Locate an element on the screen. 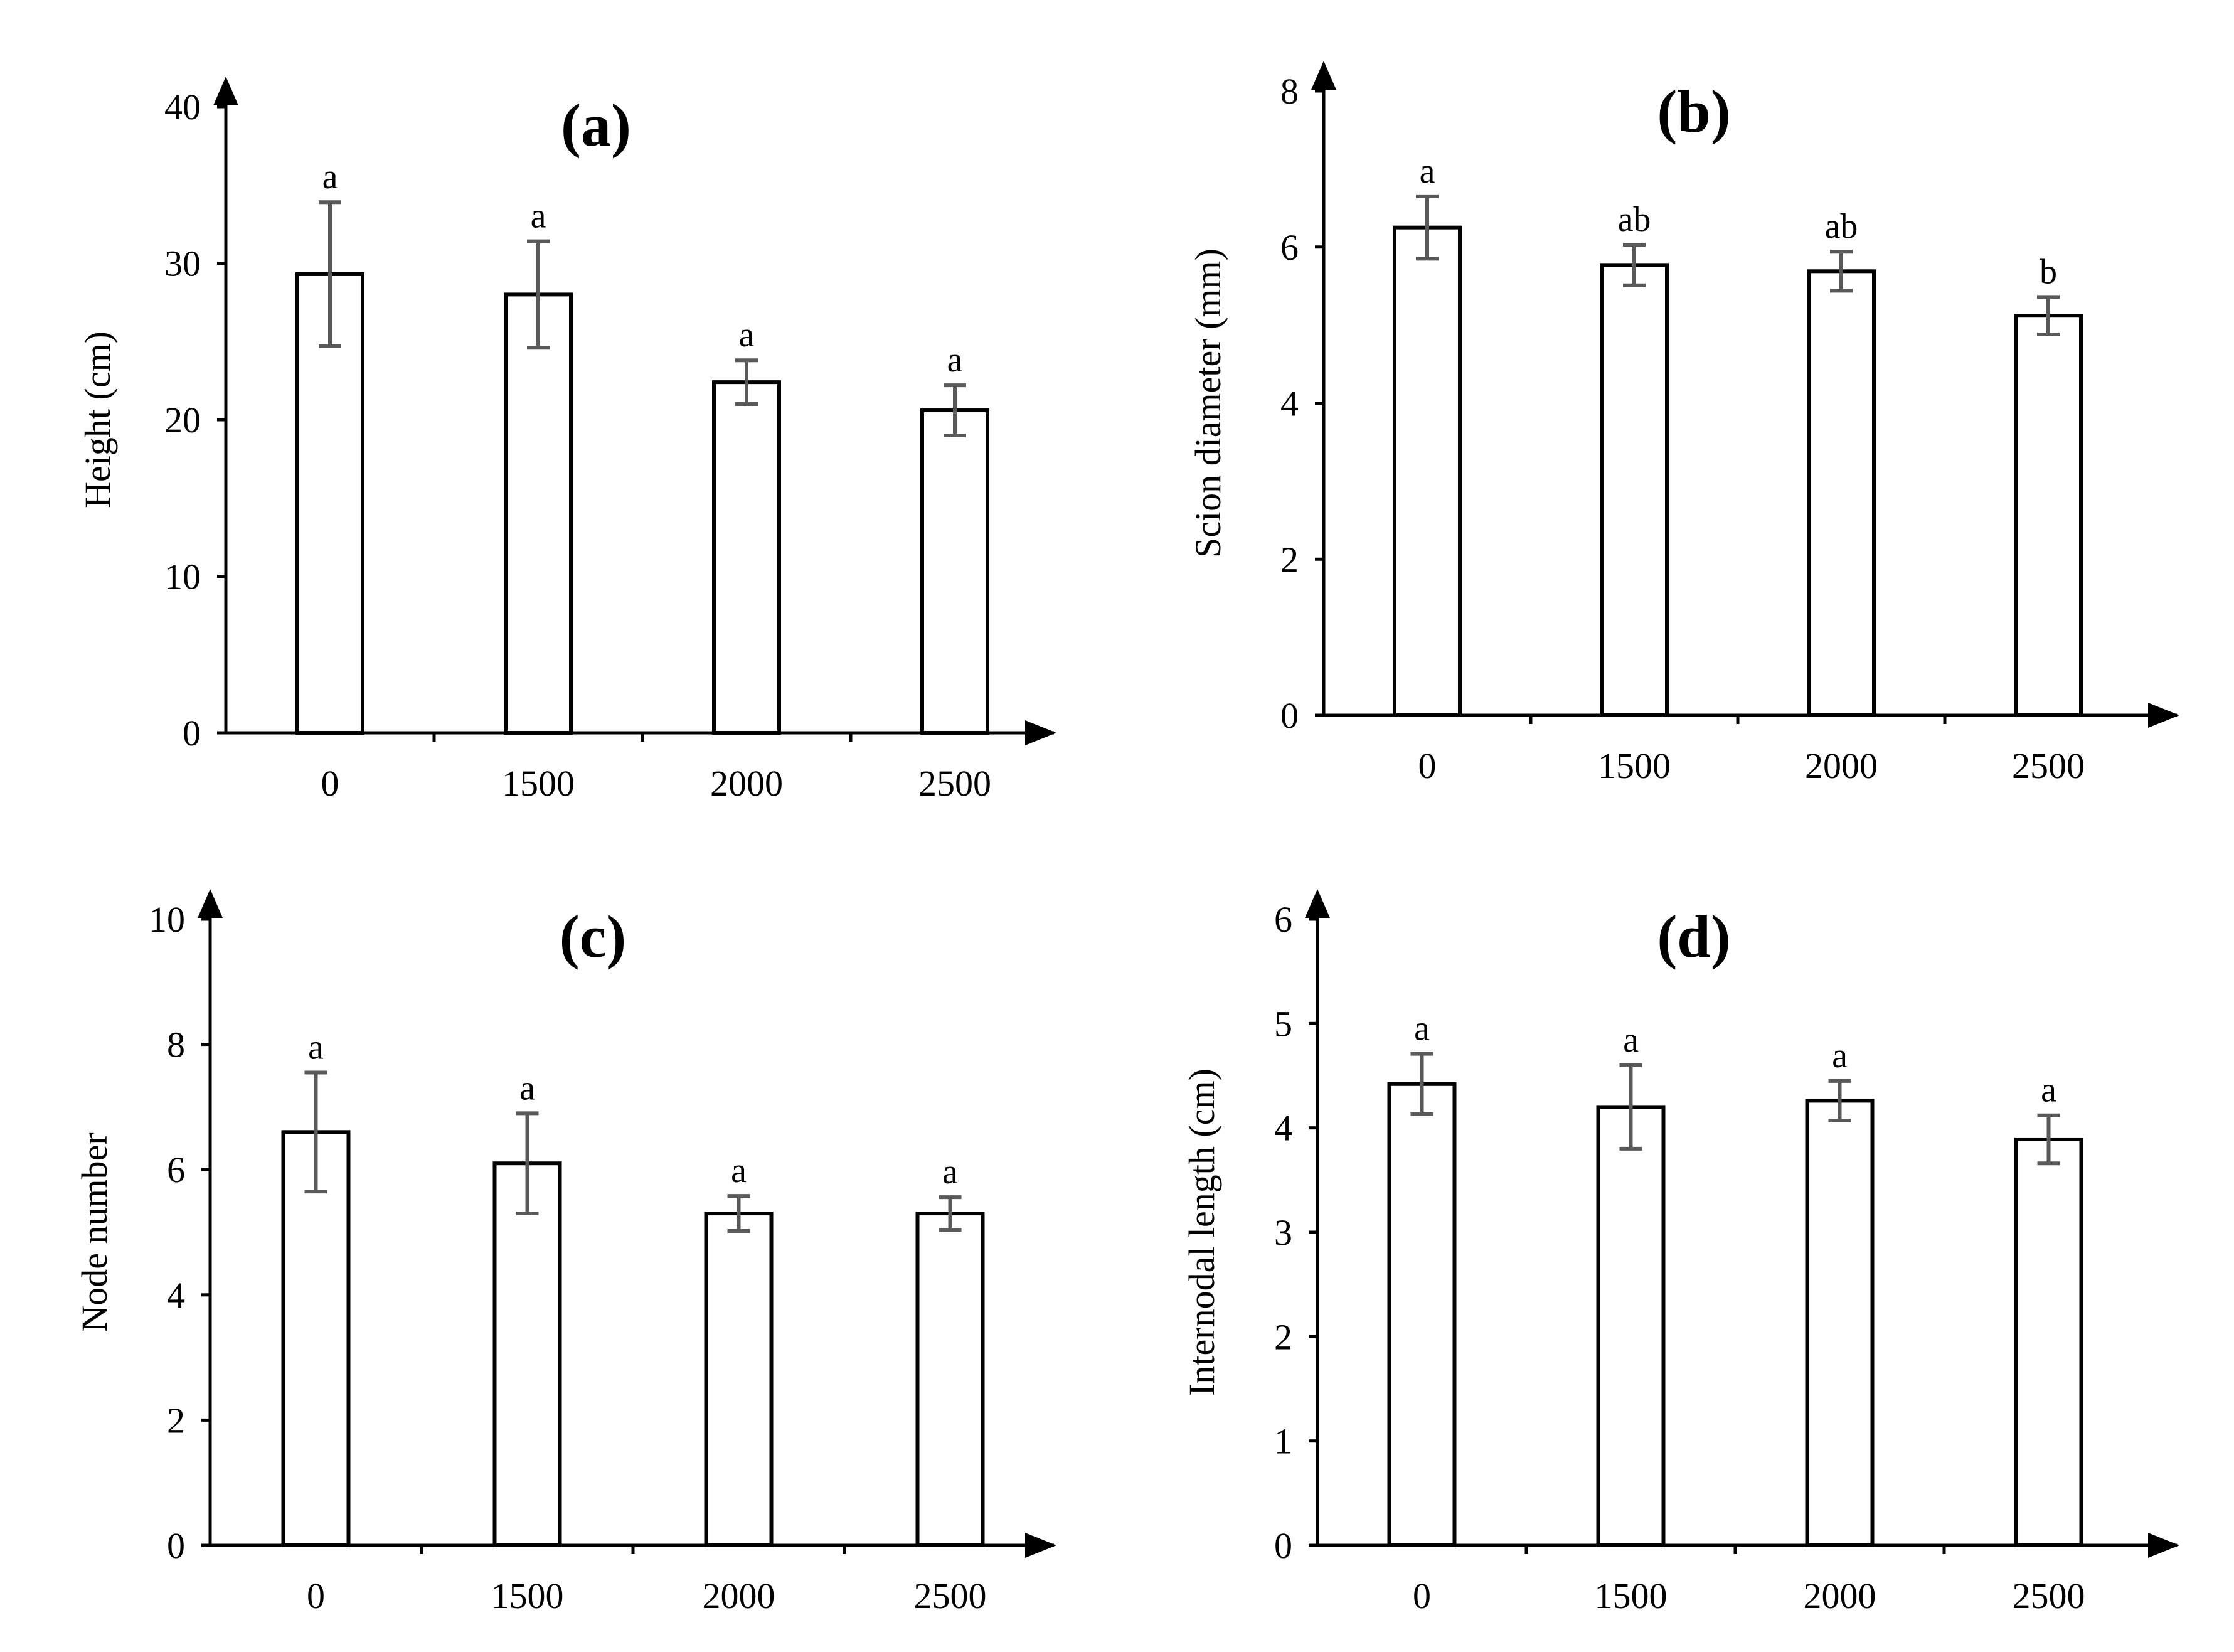  y-axis-label: Scion diameter (mm) is located at coordinates (1208, 403).